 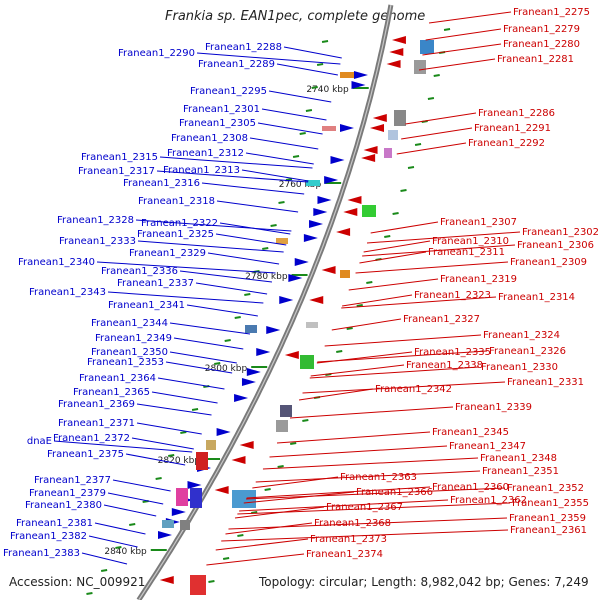 What do you see at coordinates (167, 253) in the screenshot?
I see `gene-label: Franean1_2329` at bounding box center [167, 253].